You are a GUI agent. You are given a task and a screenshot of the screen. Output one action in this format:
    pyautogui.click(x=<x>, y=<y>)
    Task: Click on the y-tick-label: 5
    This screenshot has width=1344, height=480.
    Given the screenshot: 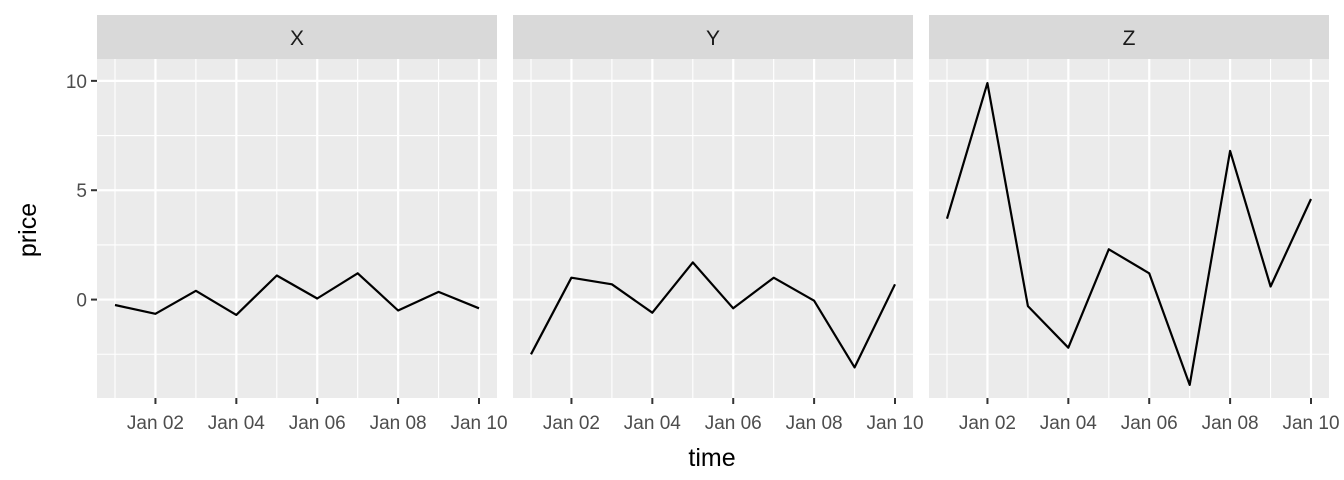 What is the action you would take?
    pyautogui.click(x=81, y=191)
    